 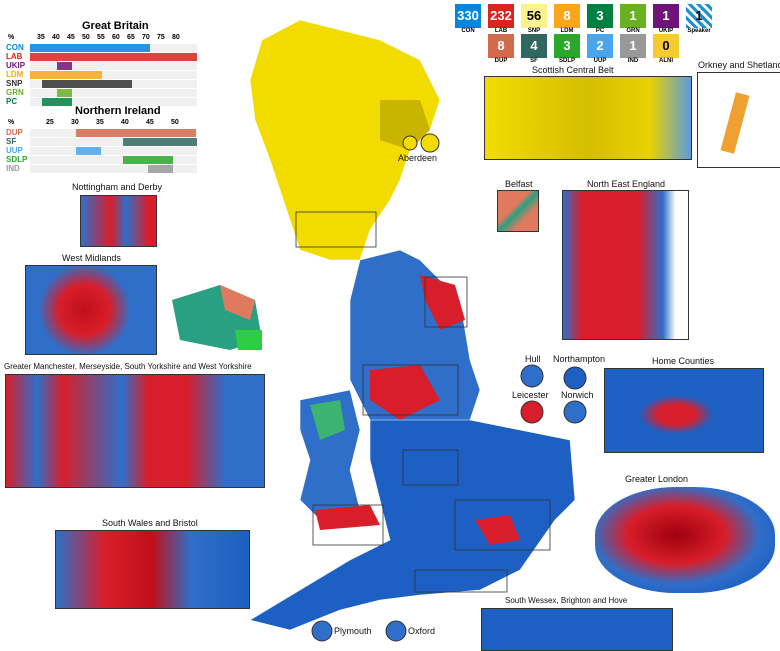 What do you see at coordinates (684, 410) in the screenshot?
I see `inset-home-counties` at bounding box center [684, 410].